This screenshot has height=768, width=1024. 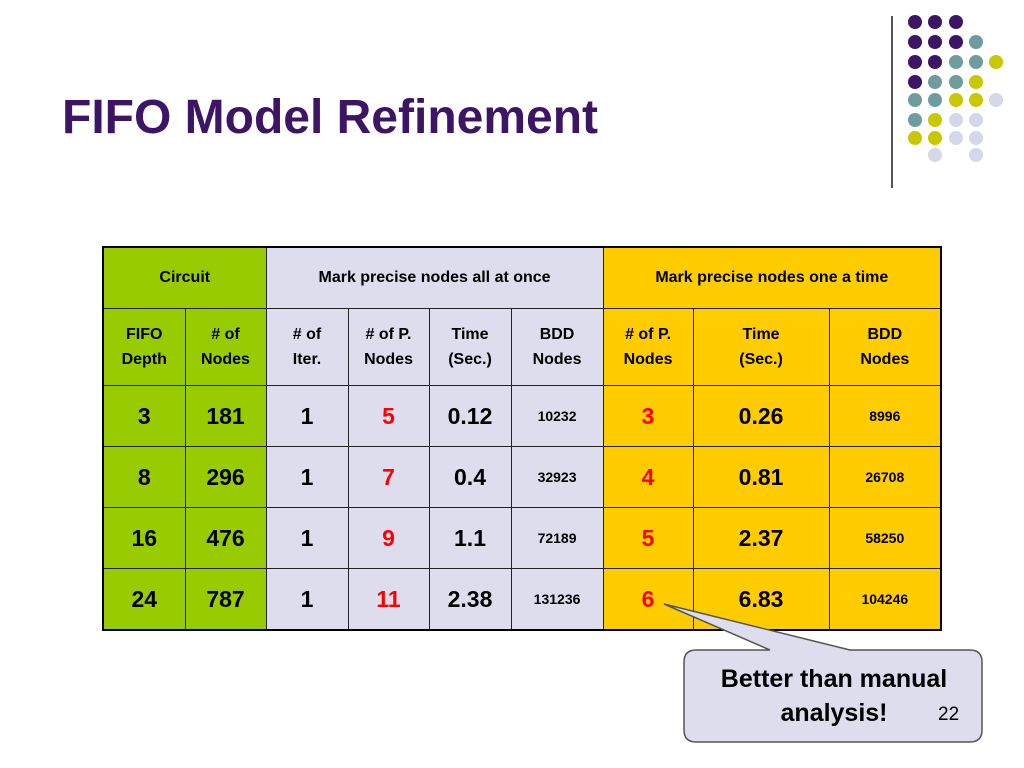 What do you see at coordinates (885, 538) in the screenshot?
I see `cell-bdd-nodes-one: 58250` at bounding box center [885, 538].